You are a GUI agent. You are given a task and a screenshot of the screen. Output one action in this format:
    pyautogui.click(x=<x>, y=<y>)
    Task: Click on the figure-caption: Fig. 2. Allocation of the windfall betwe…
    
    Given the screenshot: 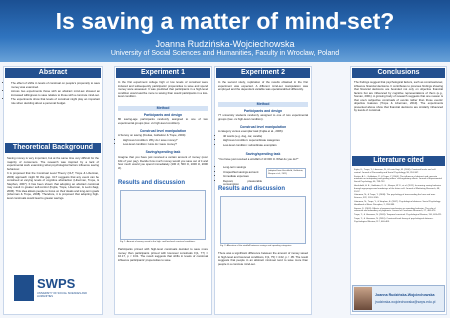 What is the action you would take?
    pyautogui.click(x=256, y=246)
    